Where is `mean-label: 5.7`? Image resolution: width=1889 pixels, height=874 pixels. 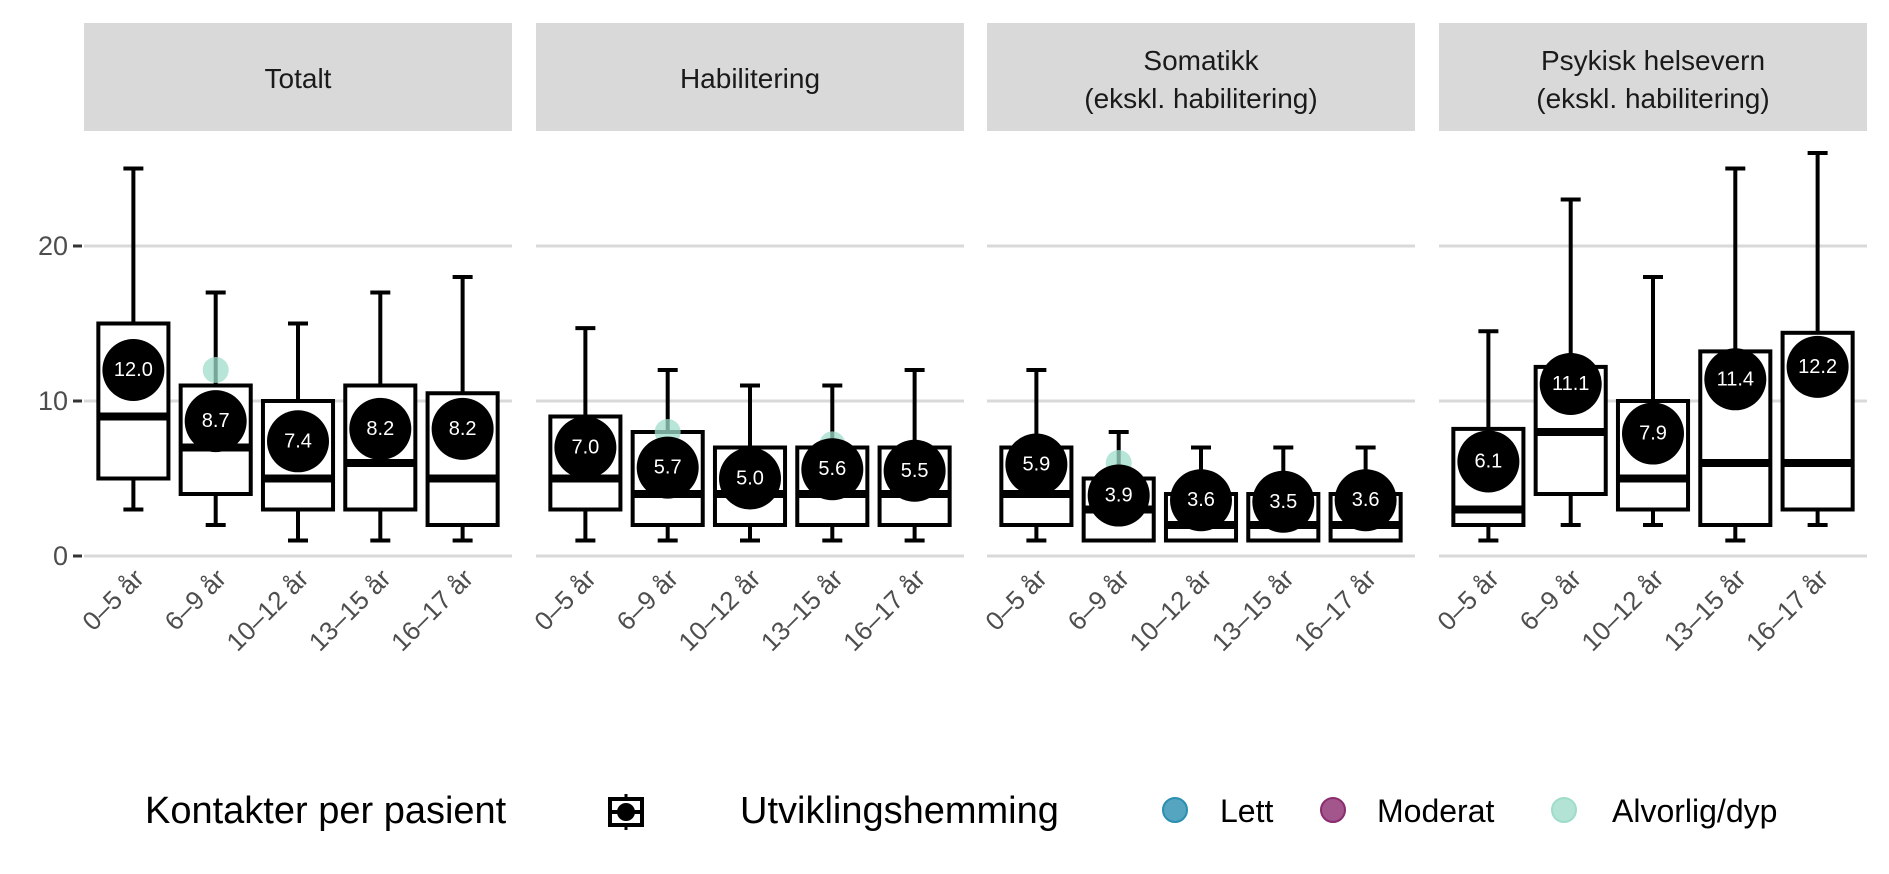
mean-label: 5.7 is located at coordinates (668, 468).